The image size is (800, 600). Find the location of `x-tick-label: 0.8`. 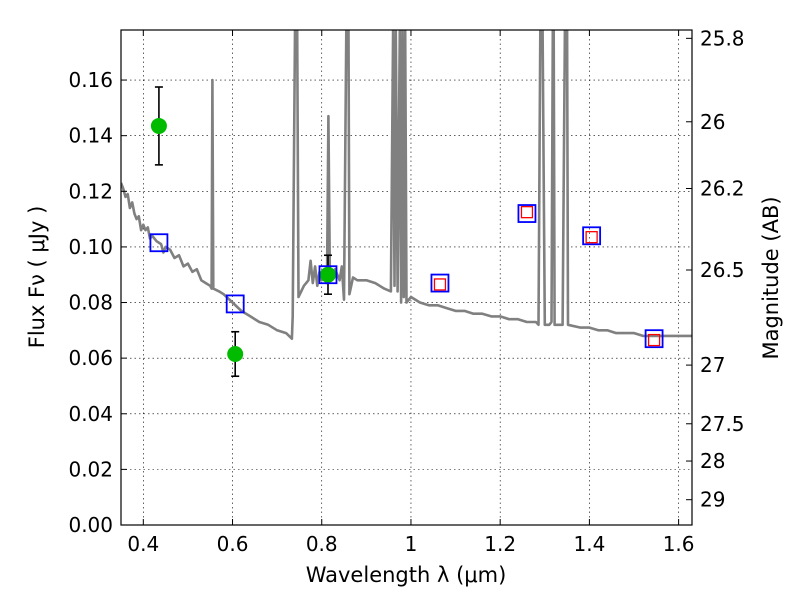

x-tick-label: 0.8 is located at coordinates (322, 544).